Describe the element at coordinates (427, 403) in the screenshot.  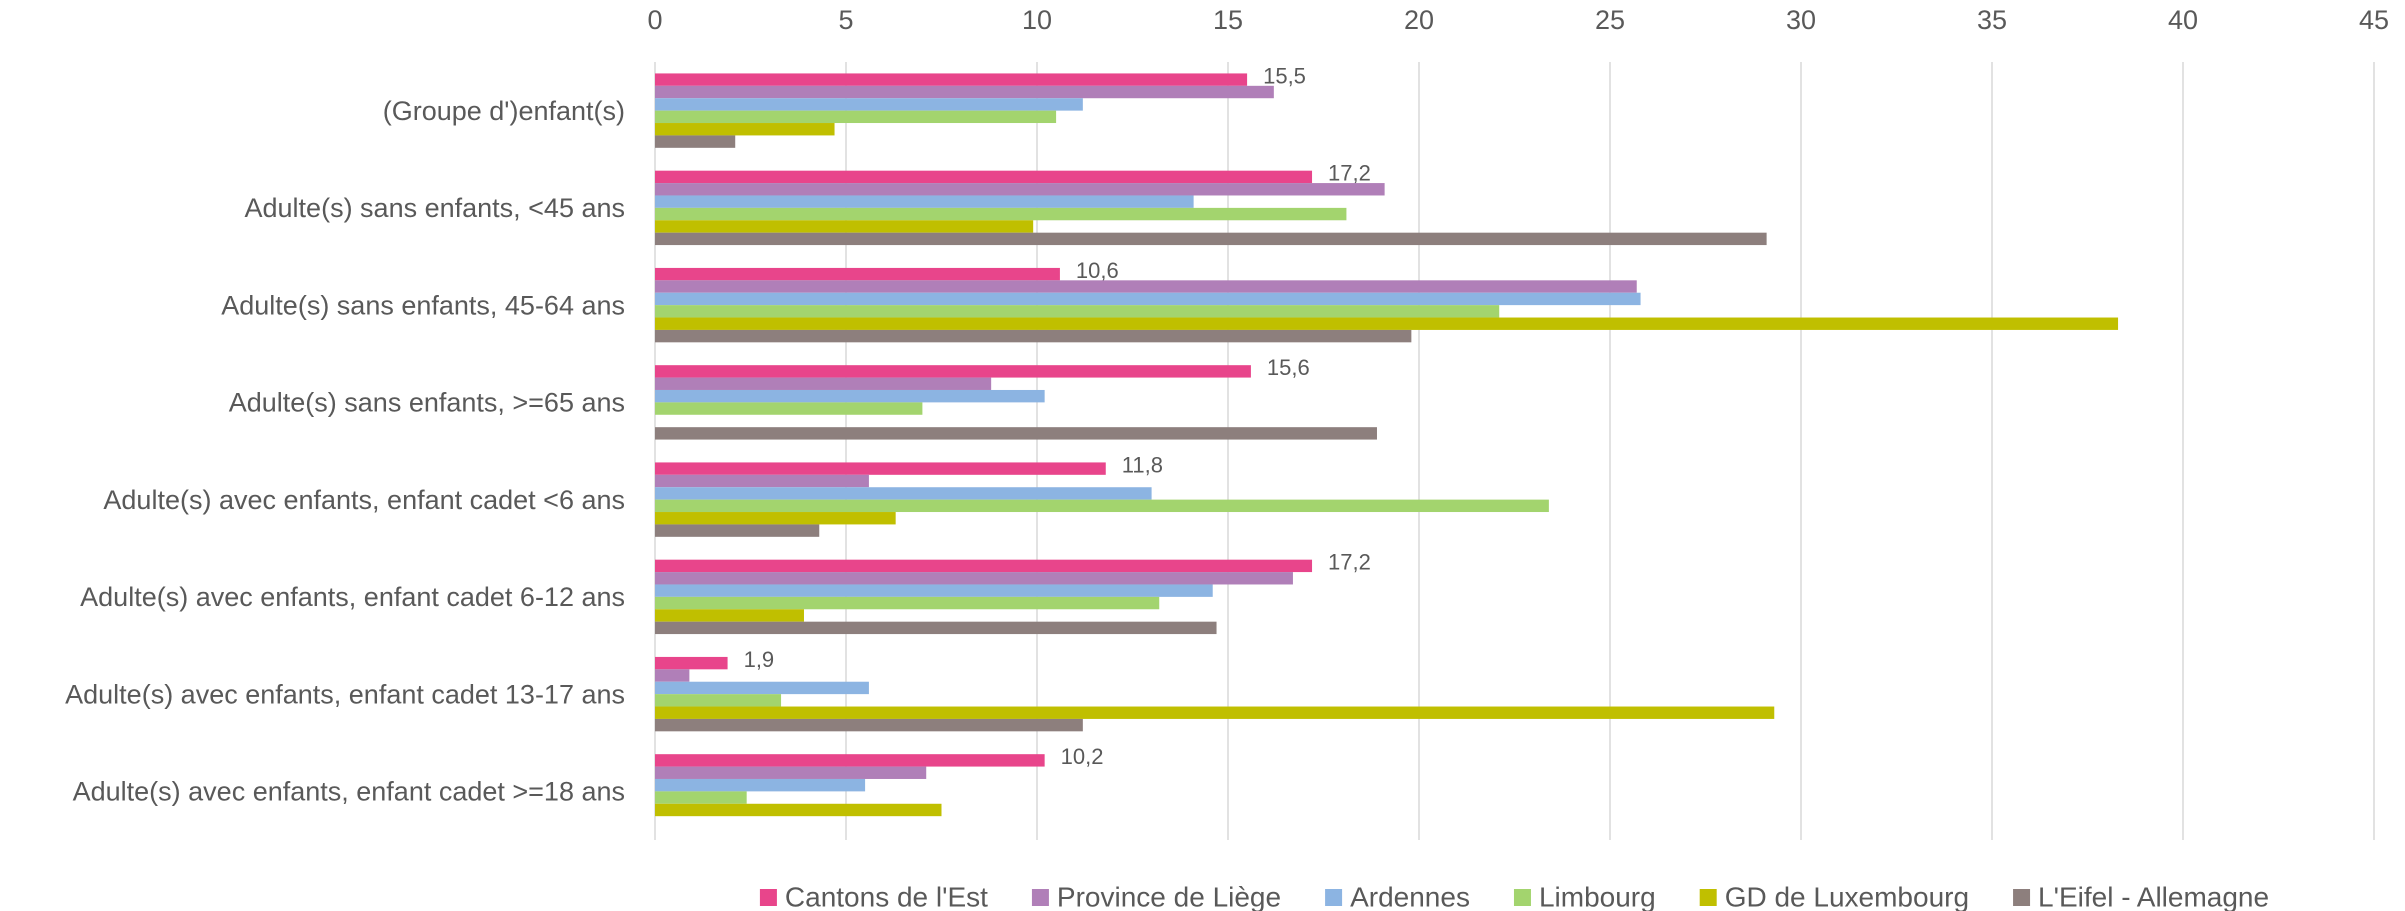
I see `y-tick-label: Adulte(s) sans enfants, >=65 ans` at that location.